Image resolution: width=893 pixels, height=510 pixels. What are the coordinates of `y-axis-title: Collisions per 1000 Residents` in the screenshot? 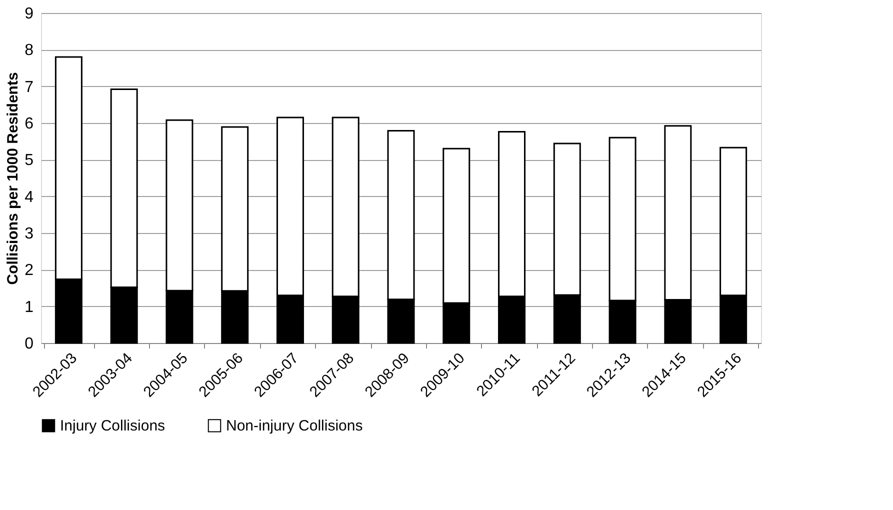 It's located at (13, 178).